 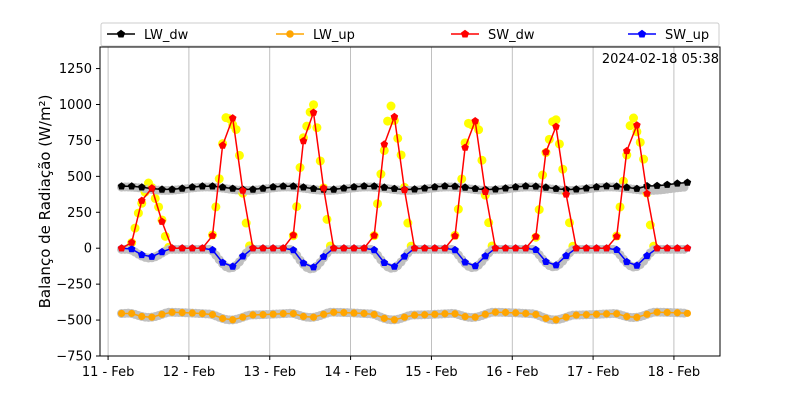 What do you see at coordinates (431, 372) in the screenshot?
I see `x-tick-label: 15 - Feb` at bounding box center [431, 372].